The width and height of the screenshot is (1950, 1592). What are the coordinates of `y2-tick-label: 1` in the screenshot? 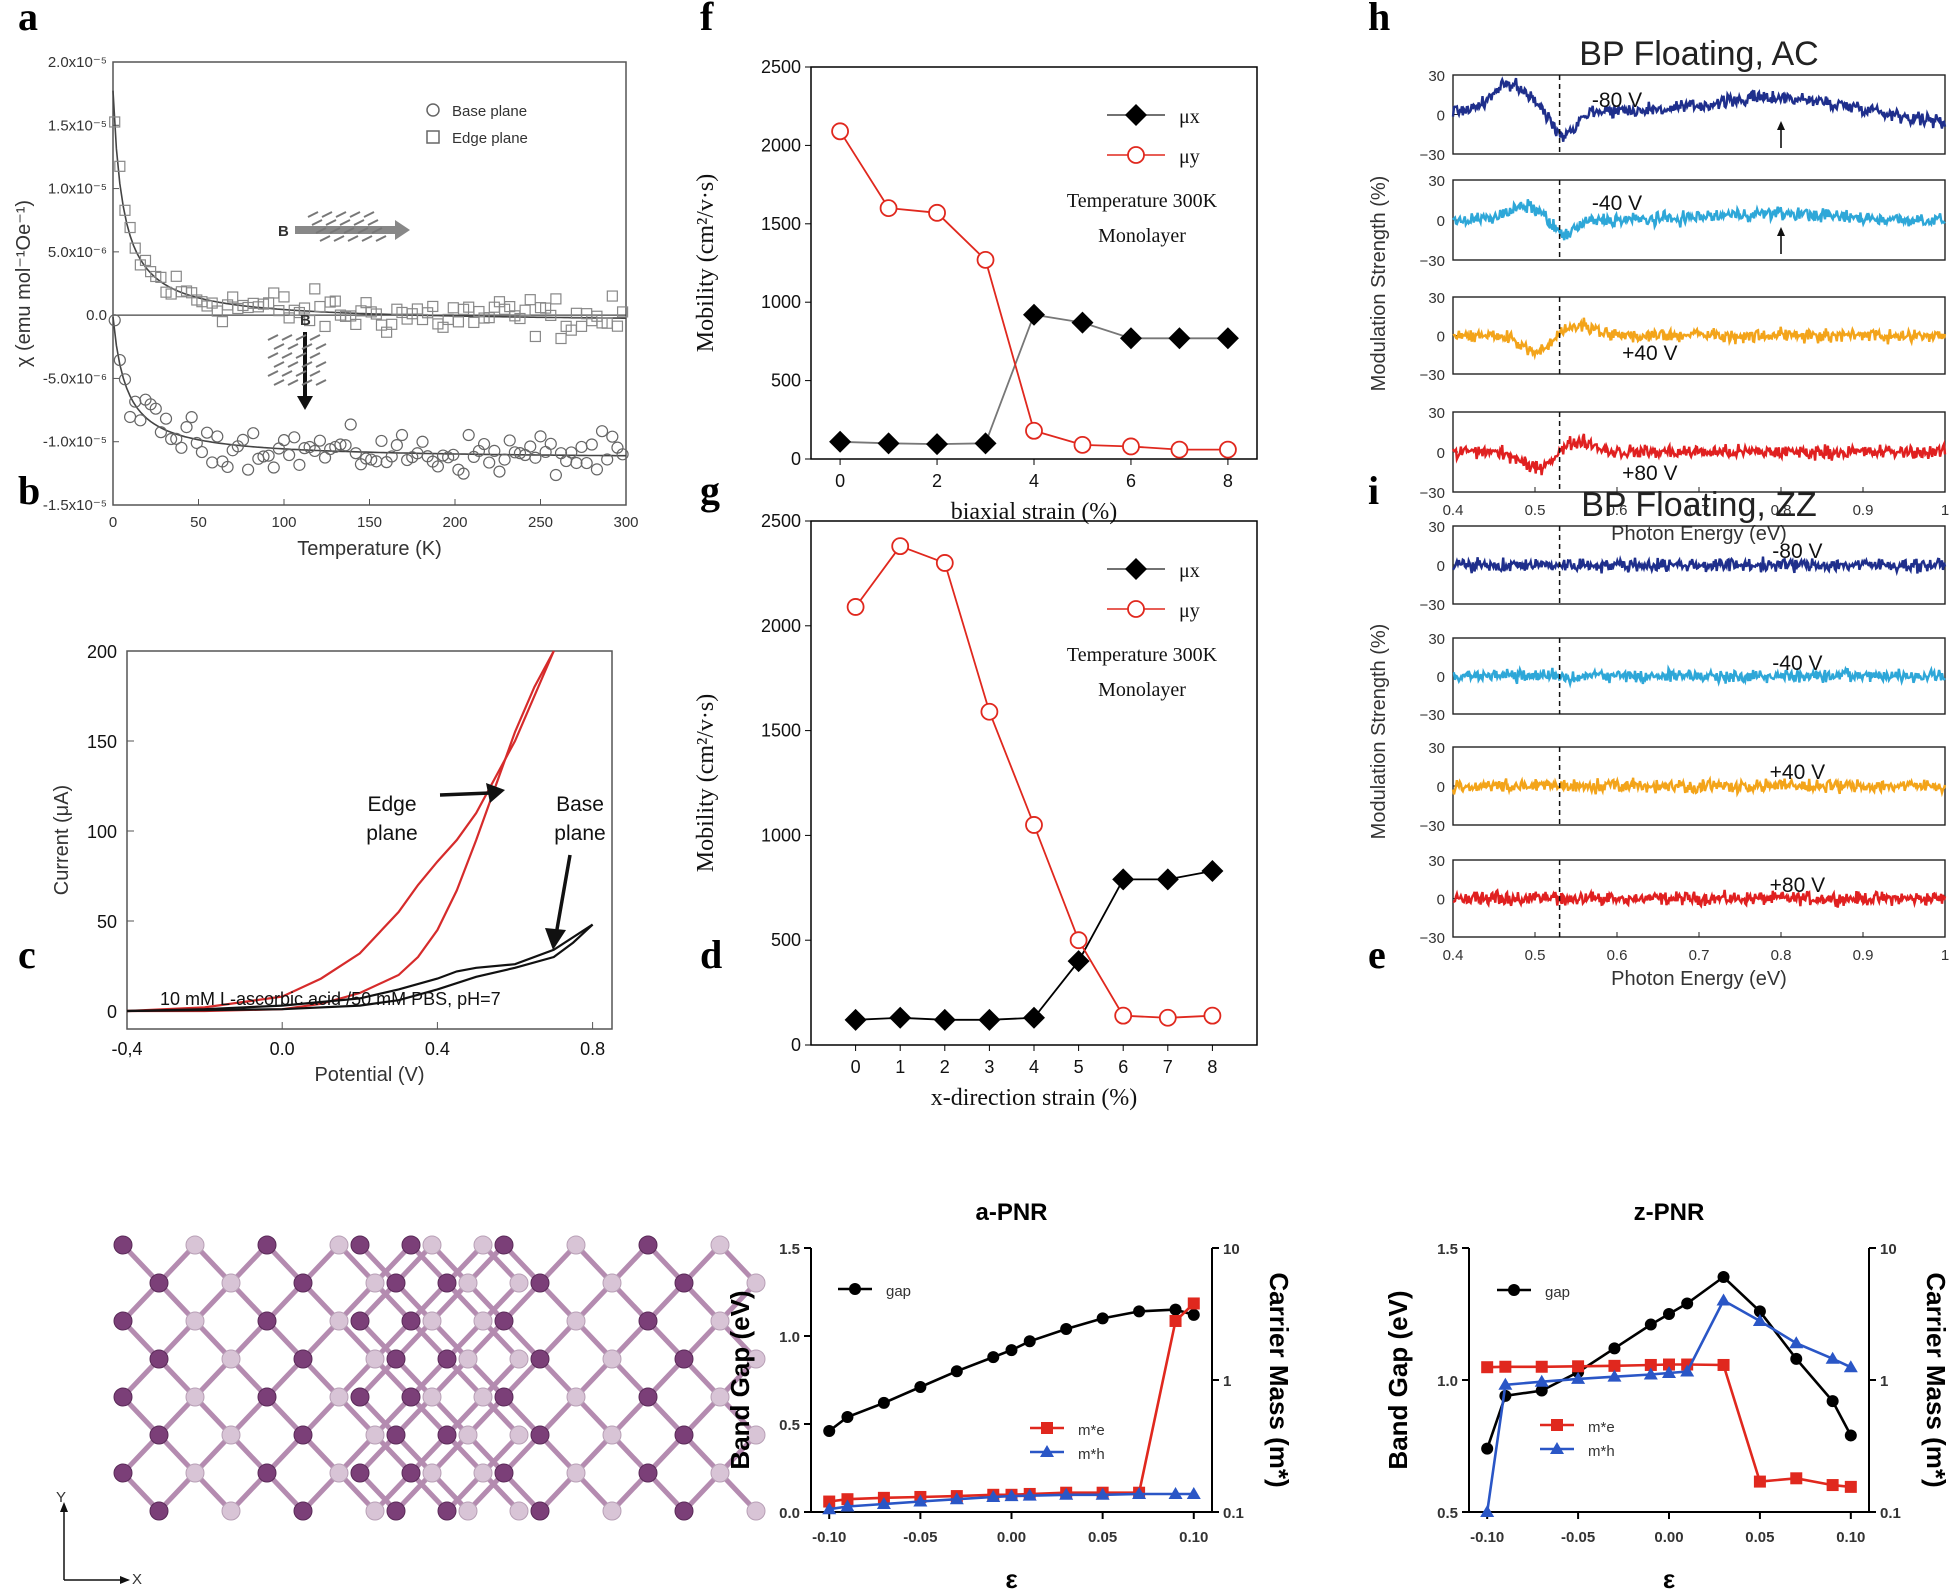 It's located at (1884, 1381).